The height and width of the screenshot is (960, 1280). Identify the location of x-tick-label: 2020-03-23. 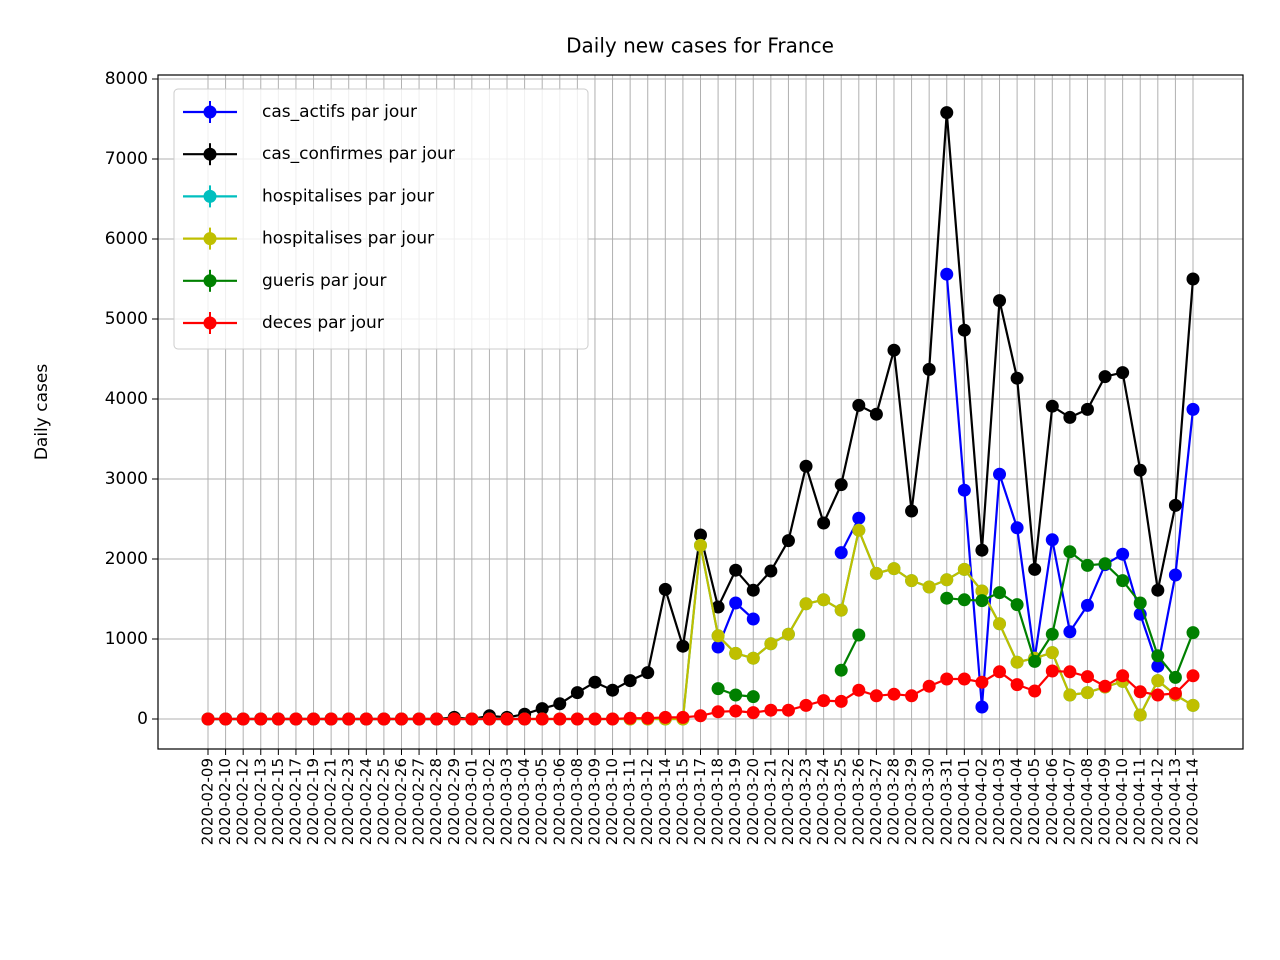
(806, 801).